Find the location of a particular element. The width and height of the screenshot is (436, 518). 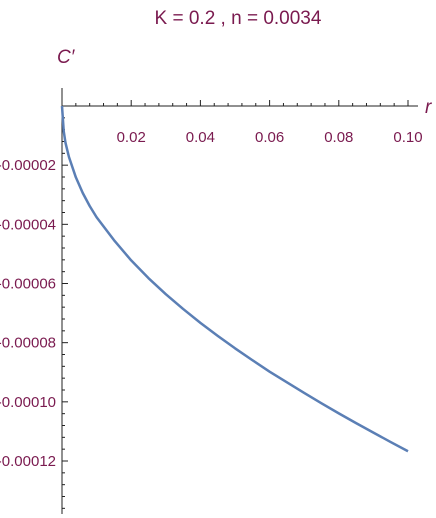

x-axis-label: r is located at coordinates (428, 107).